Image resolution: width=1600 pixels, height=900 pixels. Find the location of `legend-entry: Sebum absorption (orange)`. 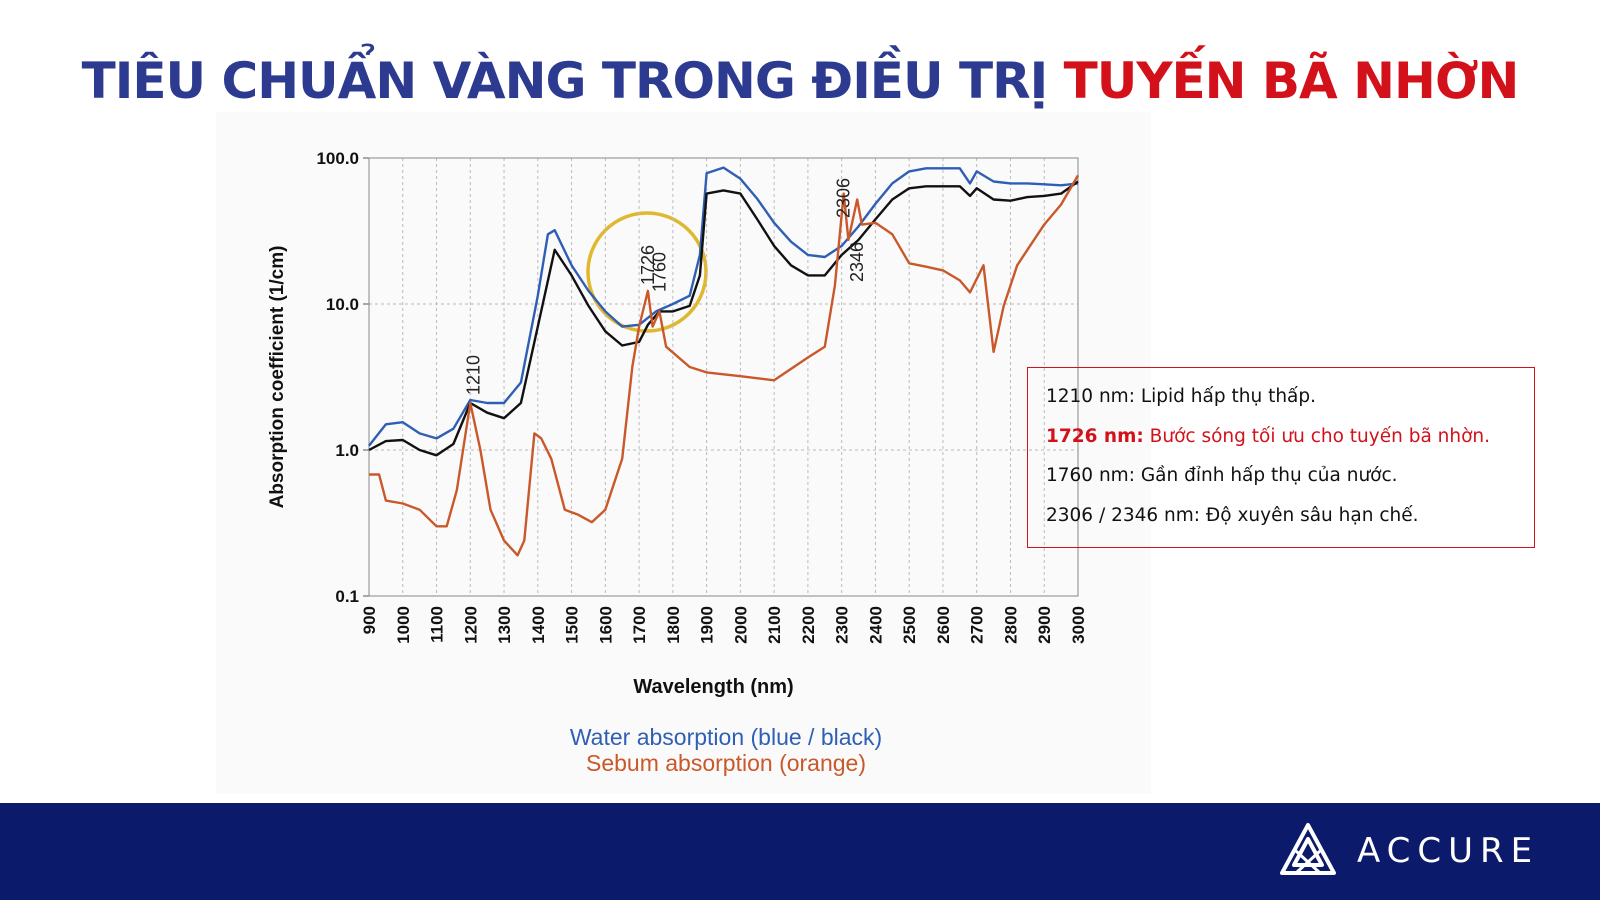

legend-entry: Sebum absorption (orange) is located at coordinates (726, 763).